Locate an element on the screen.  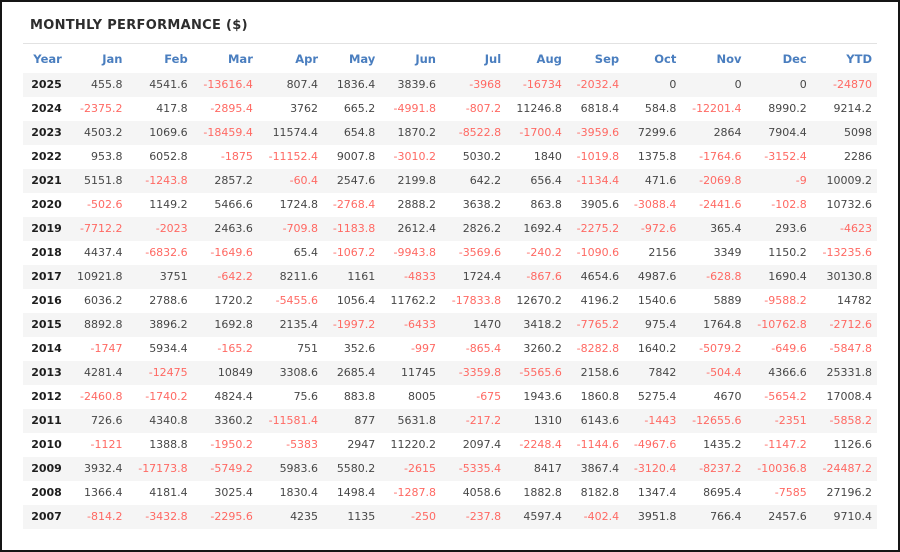
value-cell-feb: 4340.8 is located at coordinates (168, 420).